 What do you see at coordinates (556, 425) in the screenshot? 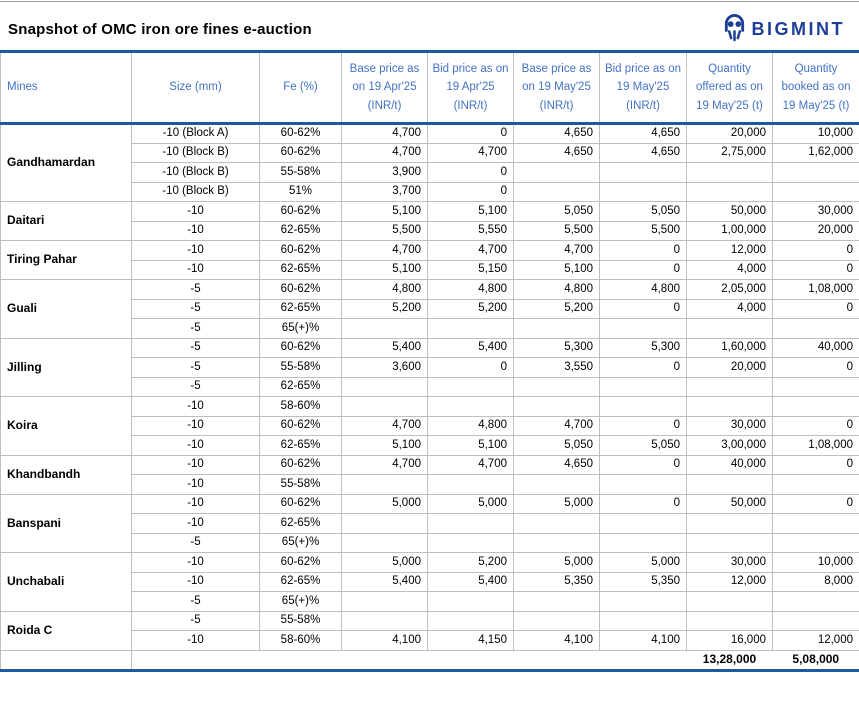
I see `base-may-cell: 4,700` at bounding box center [556, 425].